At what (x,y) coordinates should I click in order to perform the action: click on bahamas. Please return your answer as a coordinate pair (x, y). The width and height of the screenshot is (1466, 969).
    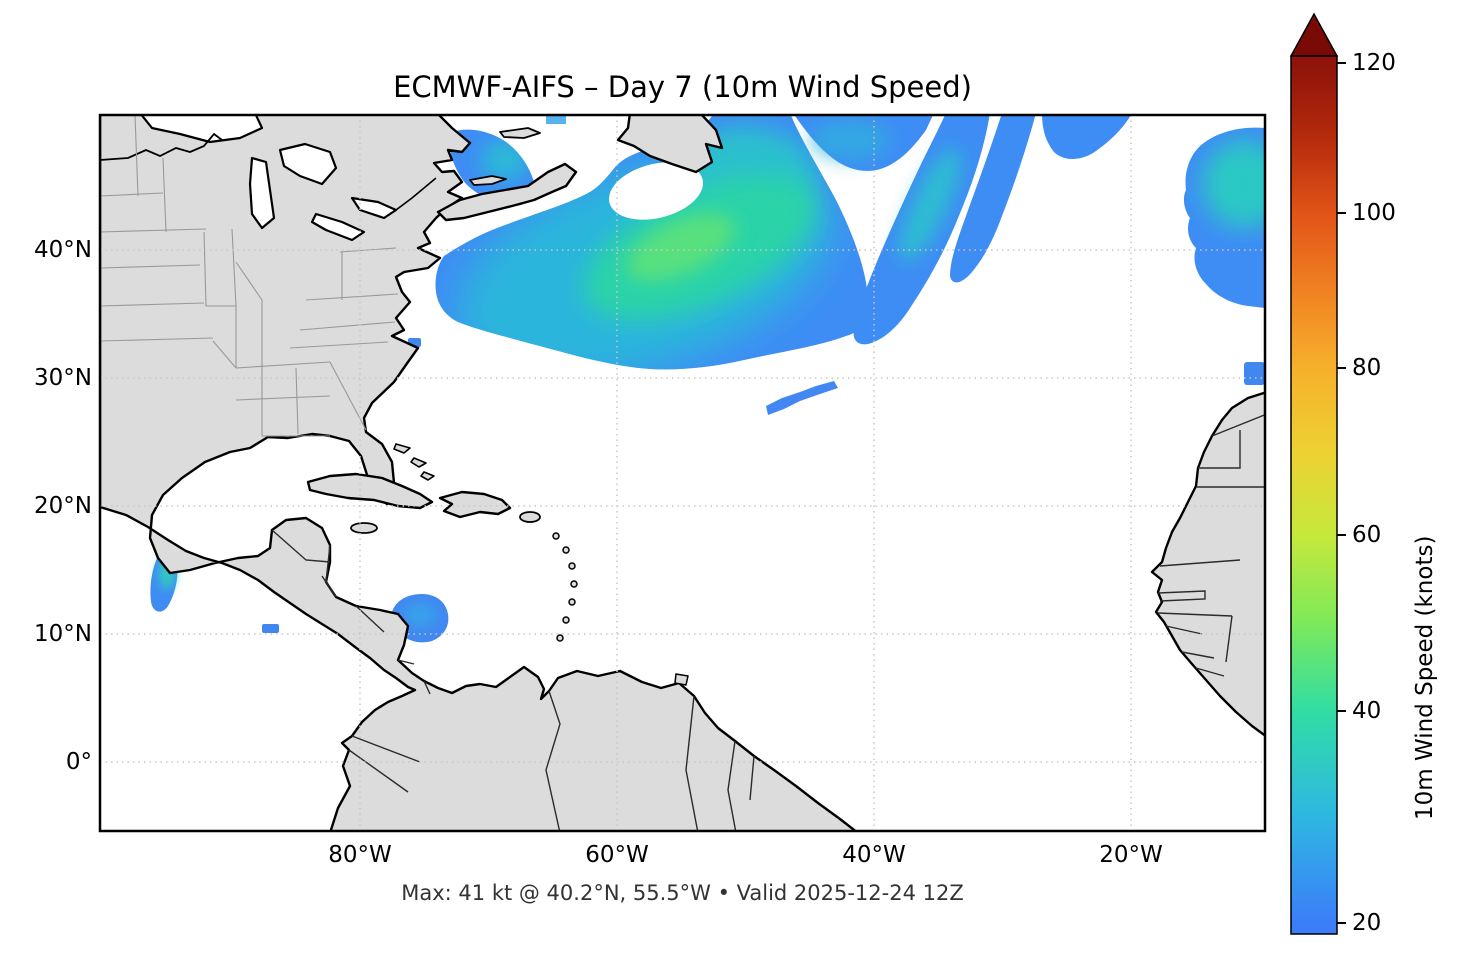
    Looking at the image, I should click on (414, 462).